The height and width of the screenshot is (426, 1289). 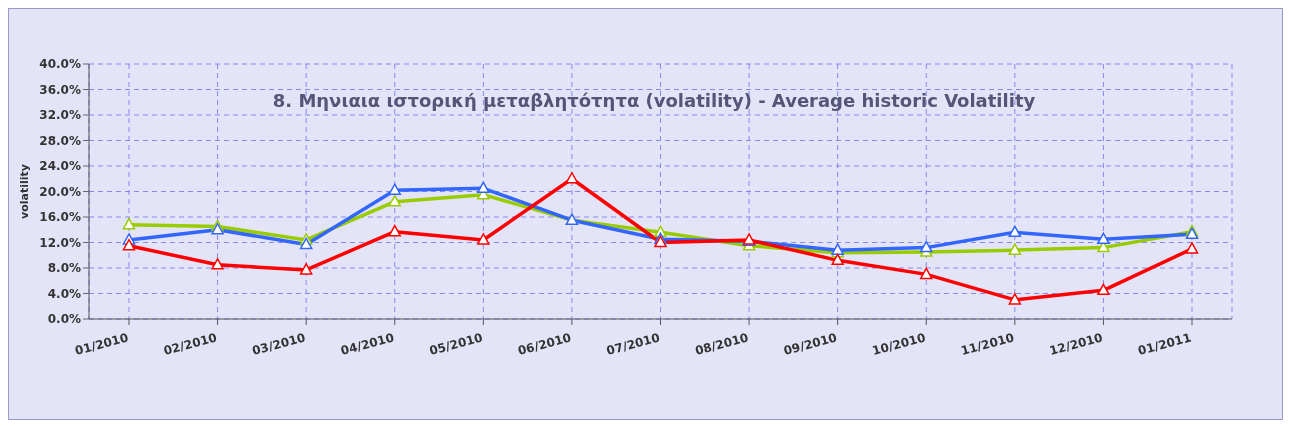 What do you see at coordinates (60, 217) in the screenshot?
I see `y-tick-label: 16.0%` at bounding box center [60, 217].